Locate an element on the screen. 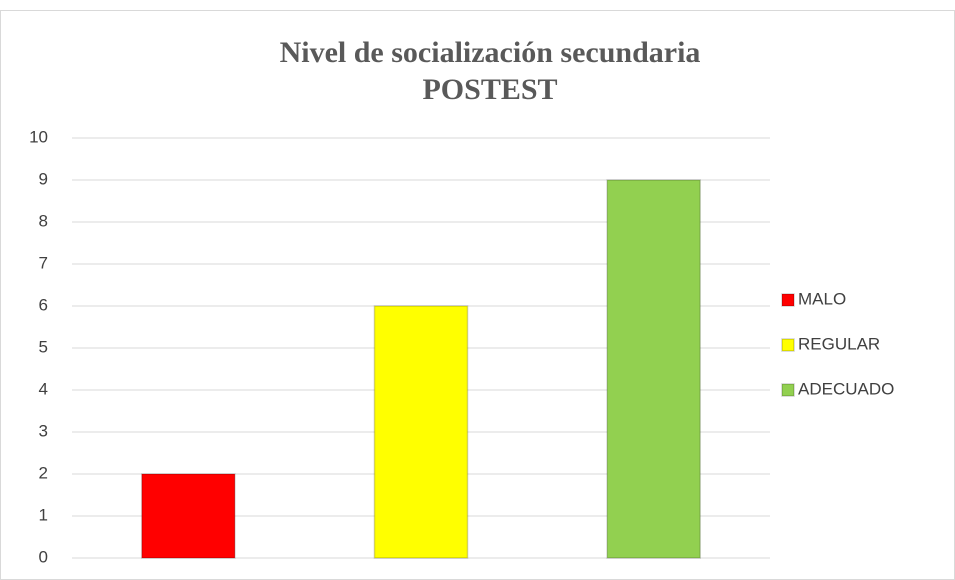 Image resolution: width=955 pixels, height=580 pixels. y-tick-label: 3 is located at coordinates (43, 430).